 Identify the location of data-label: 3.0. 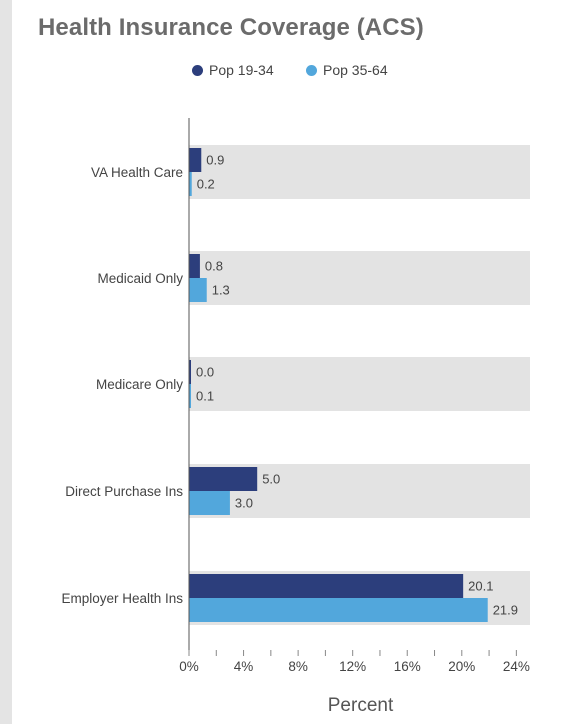
(244, 503).